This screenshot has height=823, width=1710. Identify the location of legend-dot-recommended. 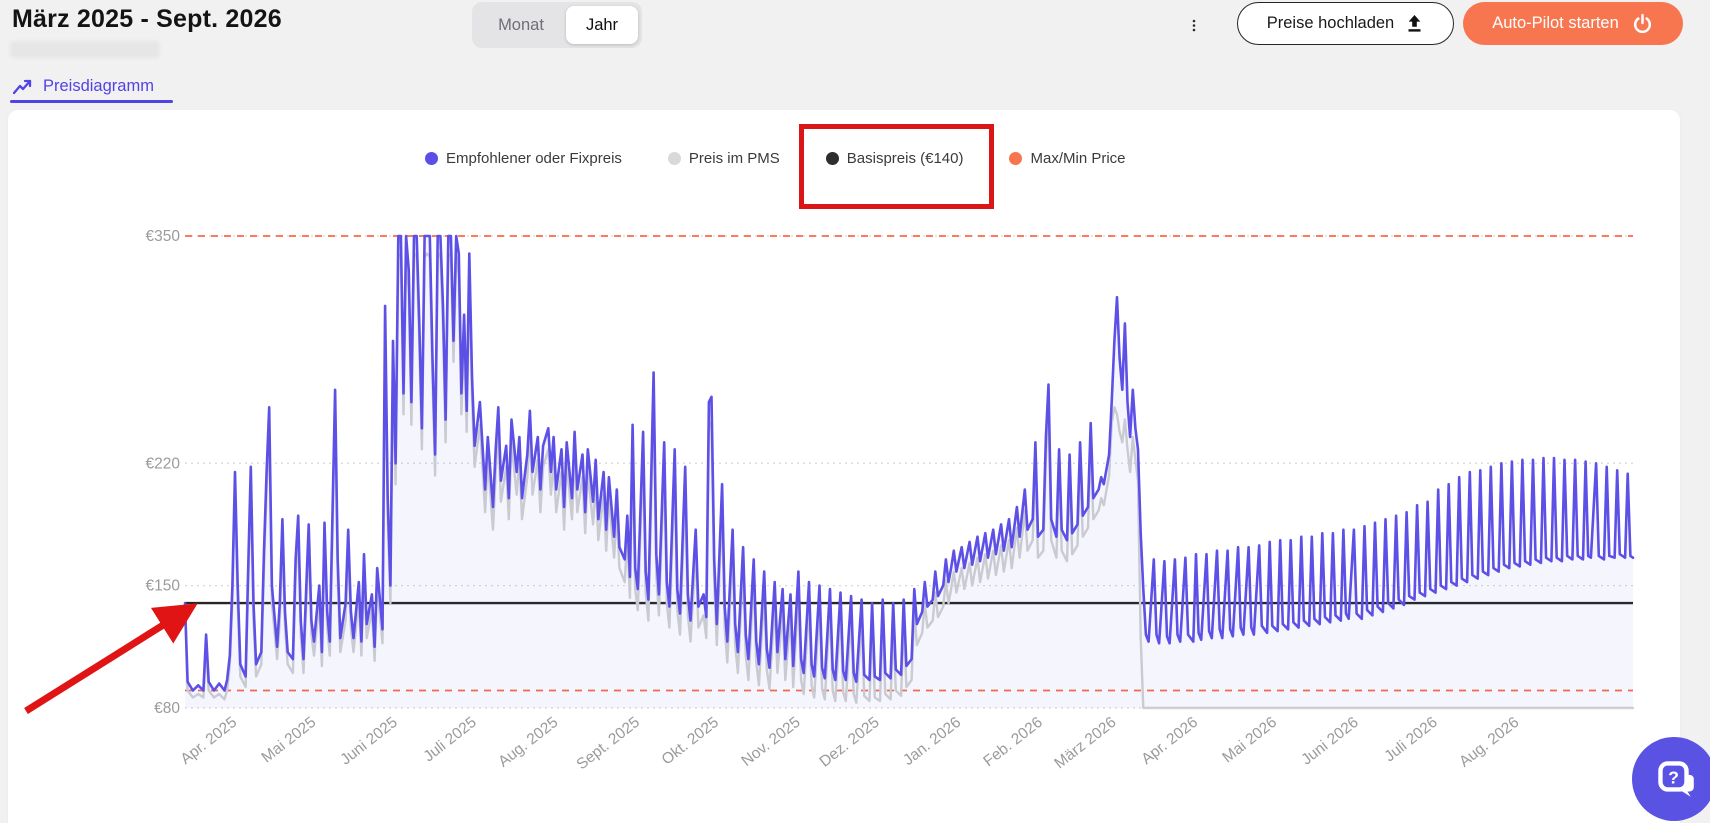
(431, 158).